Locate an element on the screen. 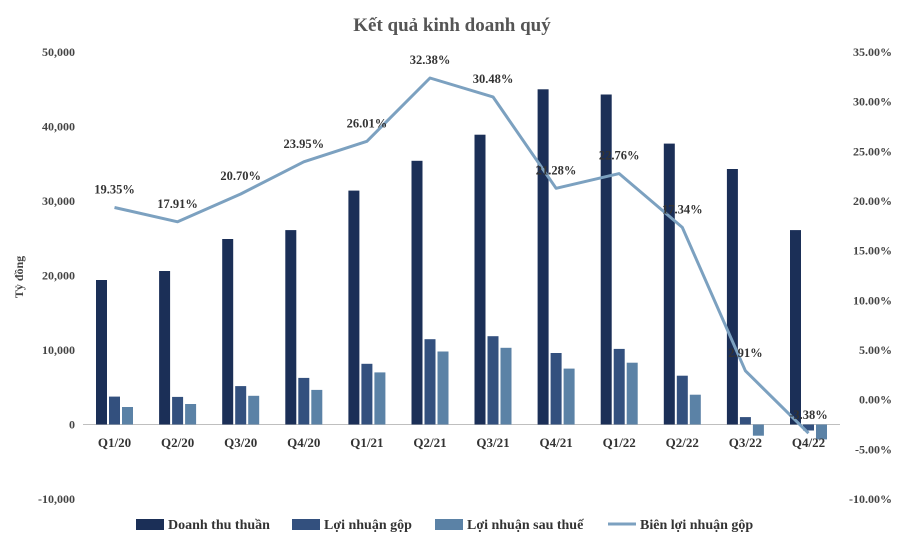  left-tick-label: 30,000 is located at coordinates (58, 201).